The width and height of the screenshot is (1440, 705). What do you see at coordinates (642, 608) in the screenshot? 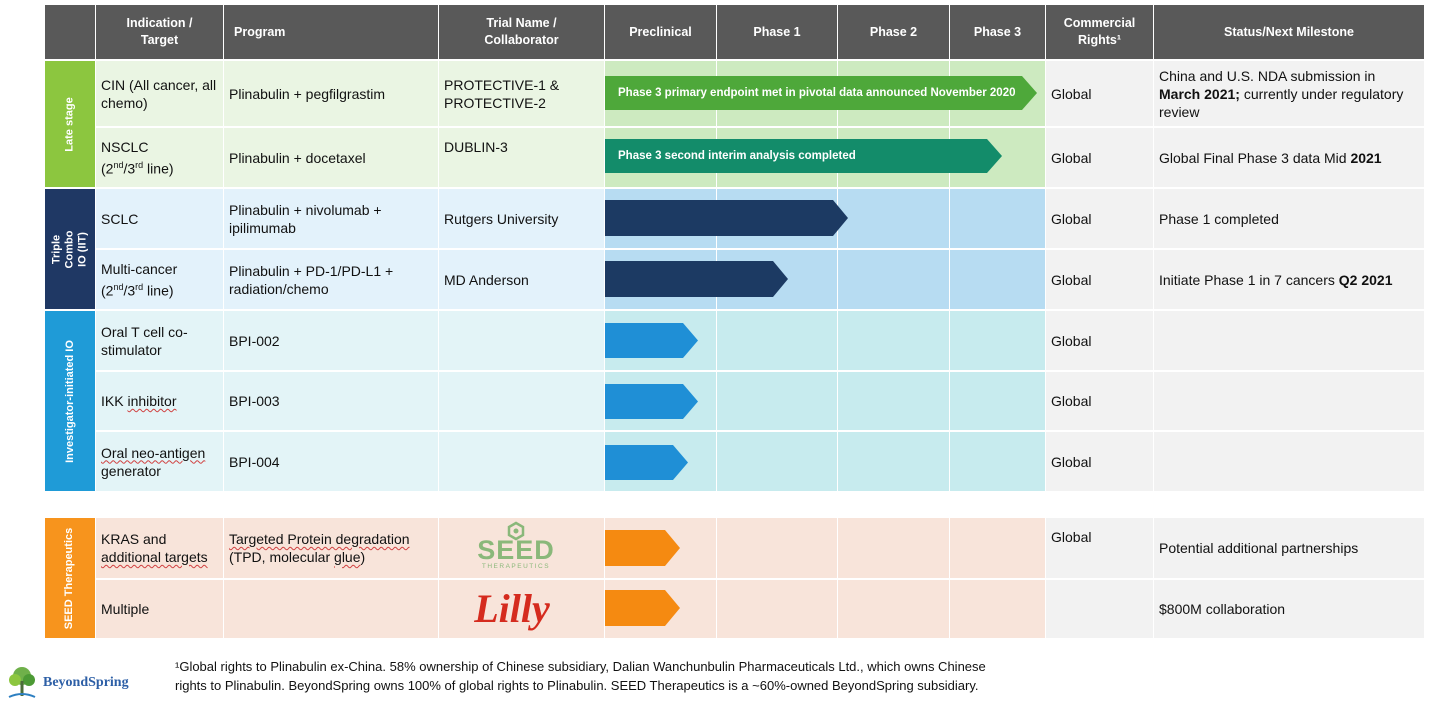
I see `row-multiple-arrow` at bounding box center [642, 608].